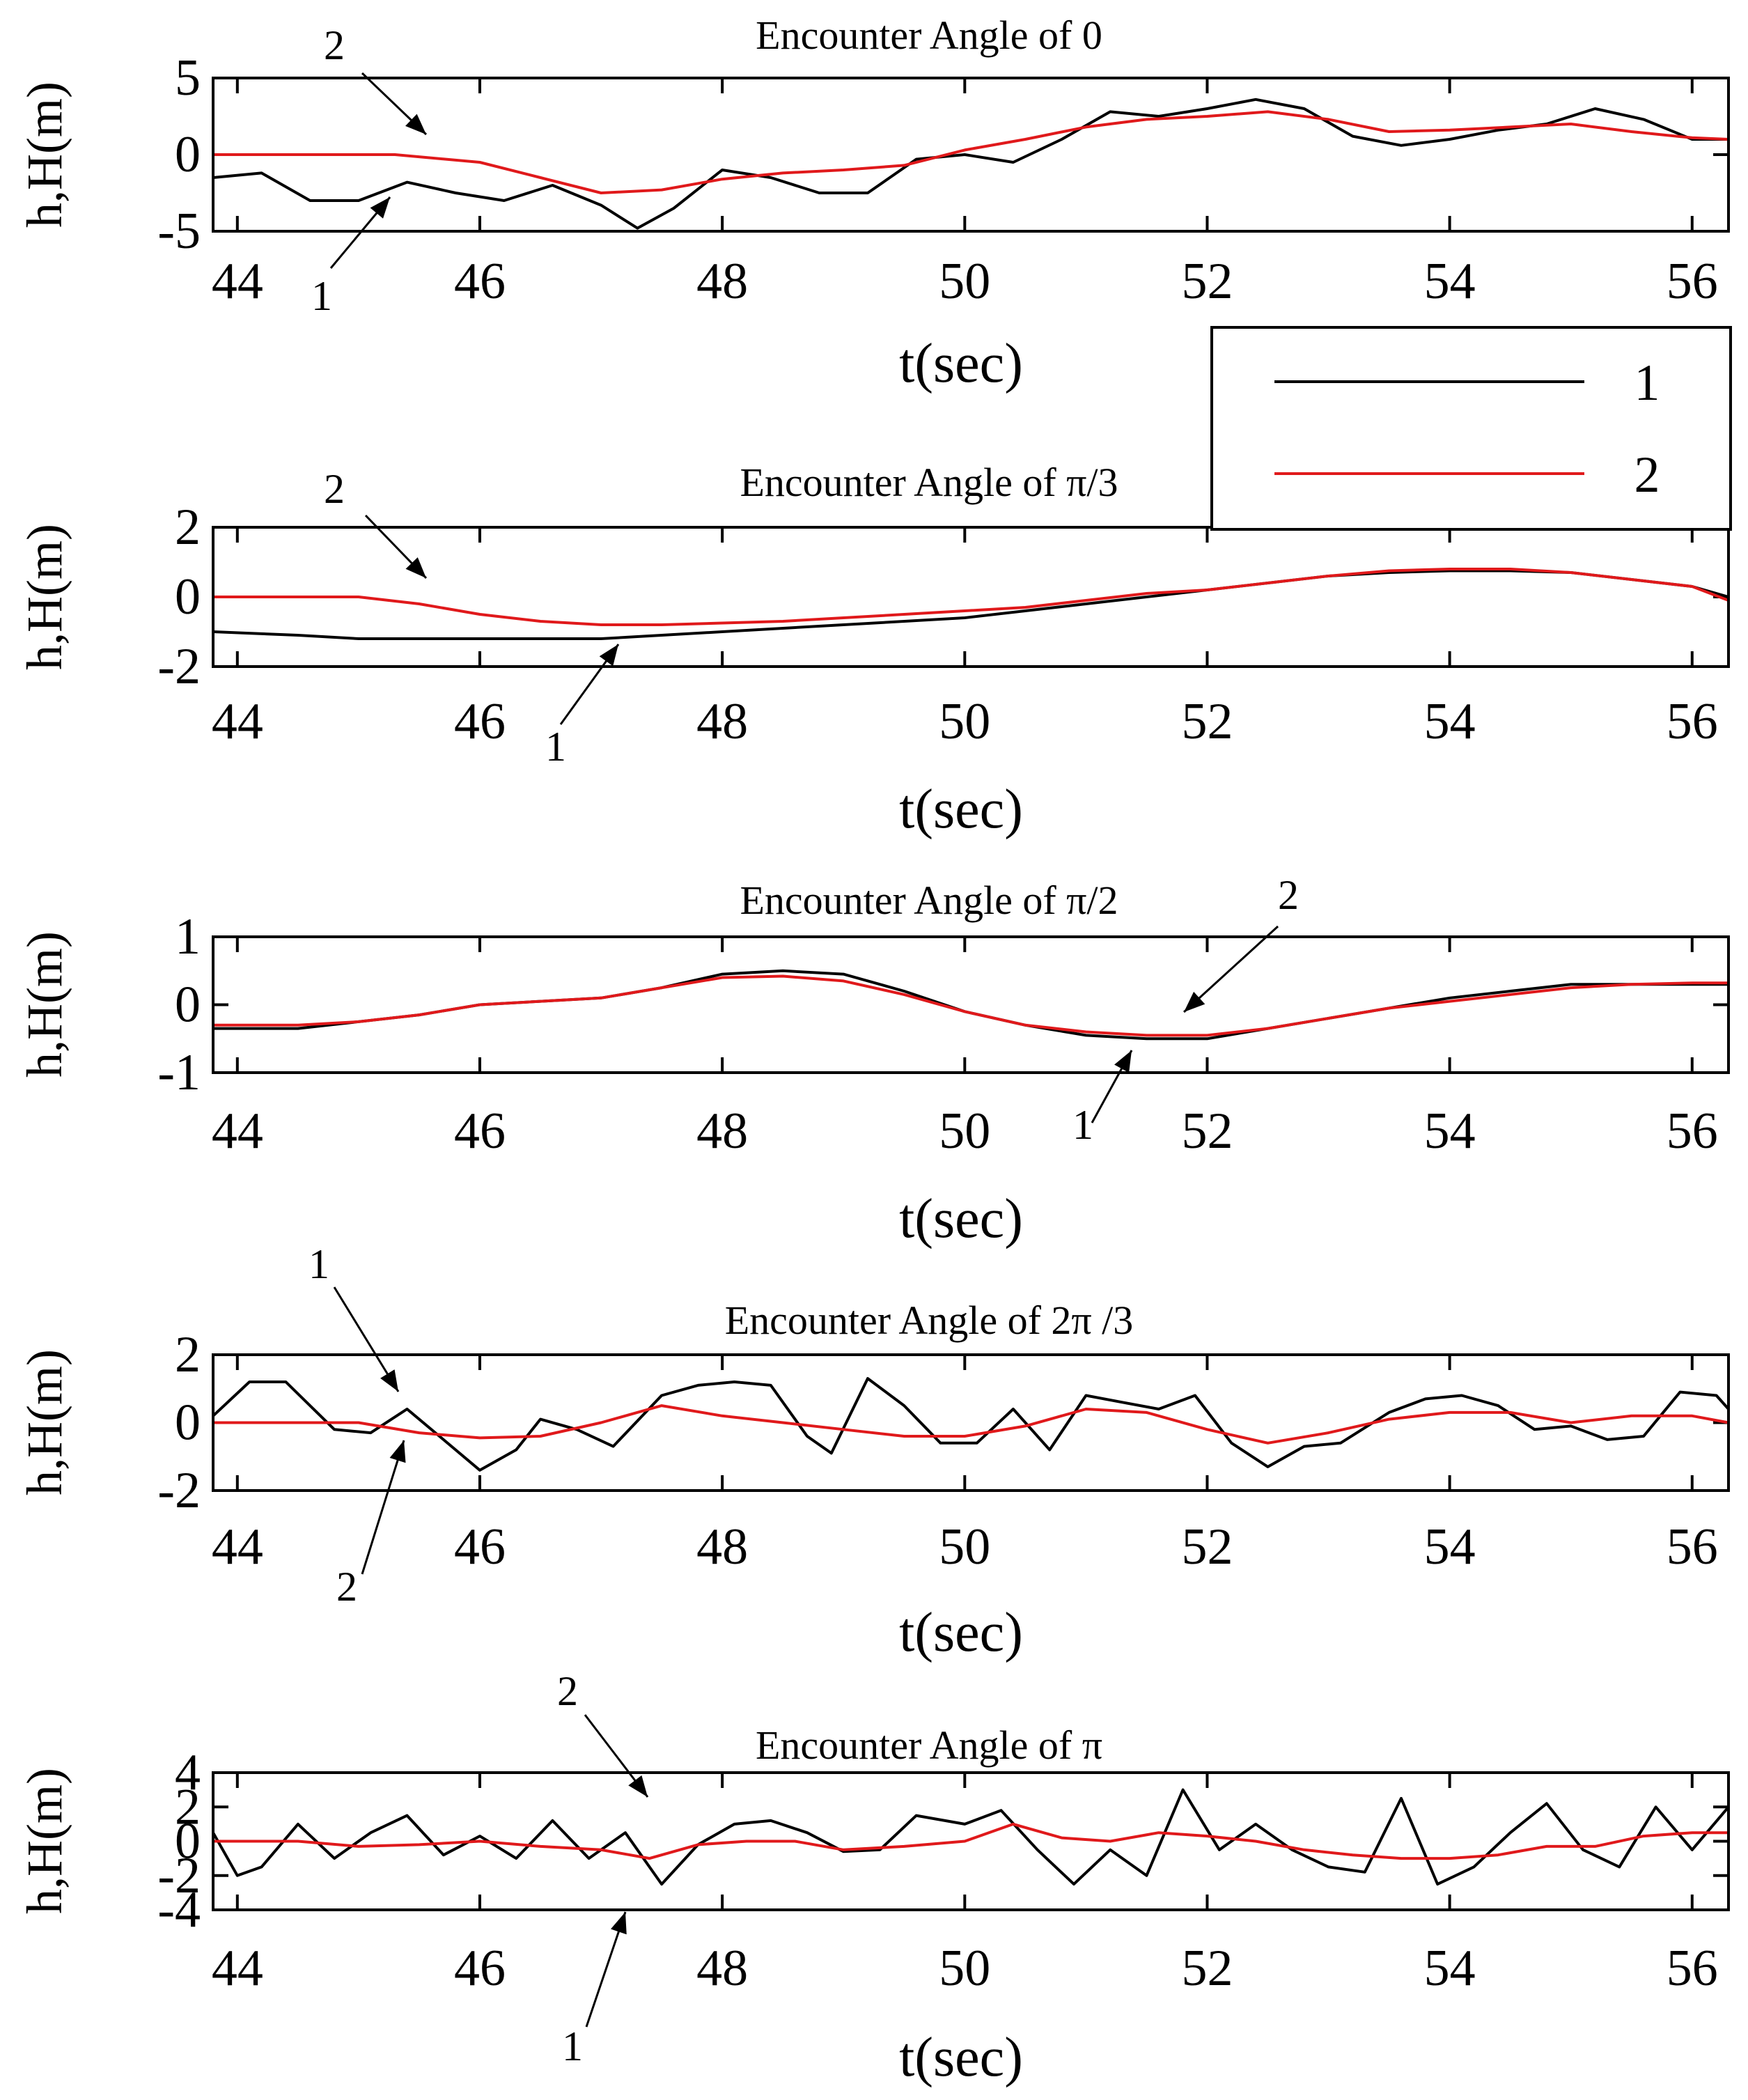 This screenshot has width=1748, height=2100. I want to click on y-tick-label: -1, so click(179, 1072).